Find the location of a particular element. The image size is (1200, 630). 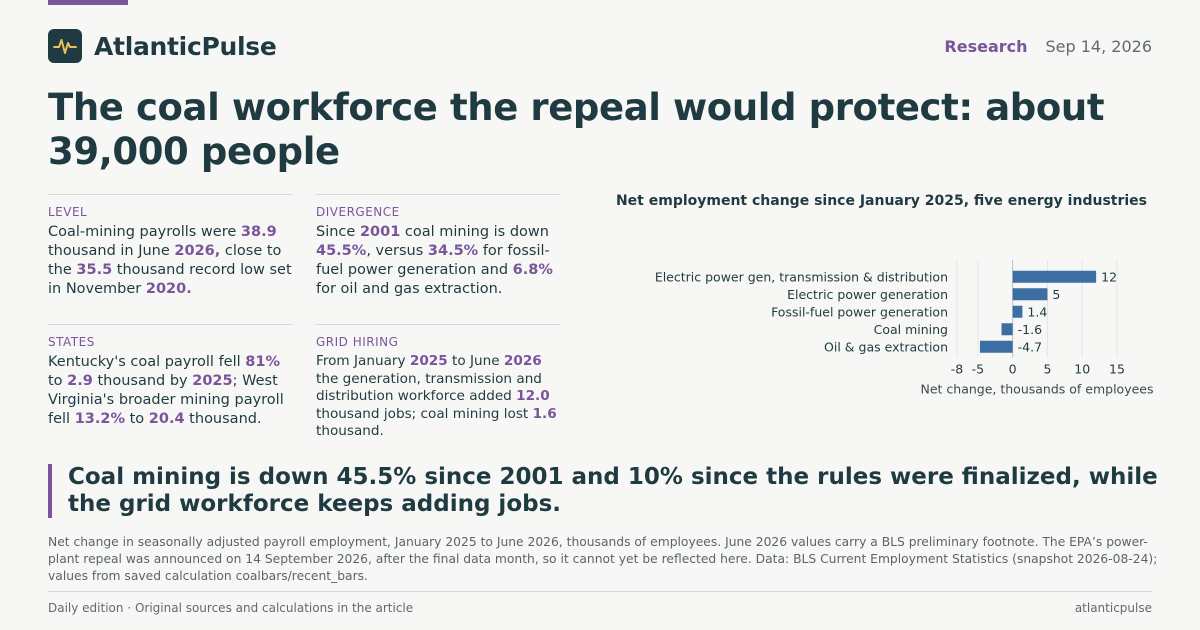

card-label: GRID HIRING is located at coordinates (357, 342).